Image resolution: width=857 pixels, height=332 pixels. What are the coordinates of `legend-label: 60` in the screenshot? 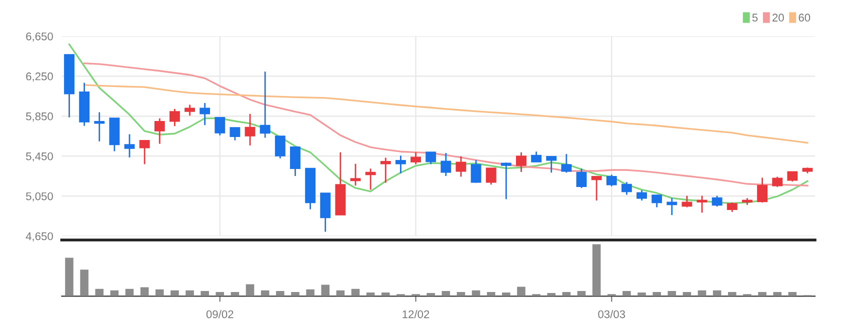 It's located at (804, 18).